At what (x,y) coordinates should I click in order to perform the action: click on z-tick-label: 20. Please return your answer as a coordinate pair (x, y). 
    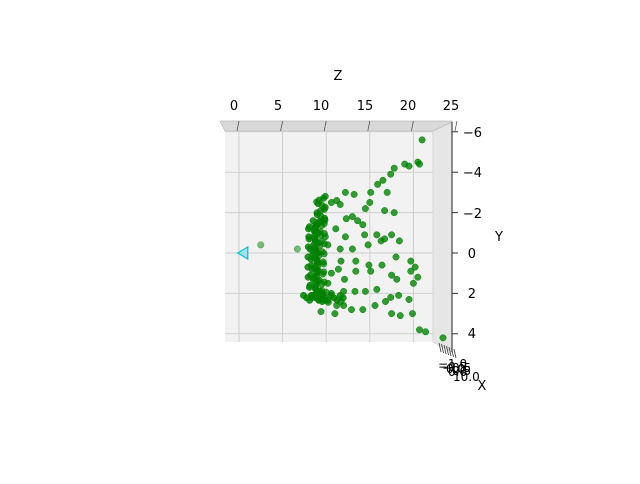
    Looking at the image, I should click on (408, 106).